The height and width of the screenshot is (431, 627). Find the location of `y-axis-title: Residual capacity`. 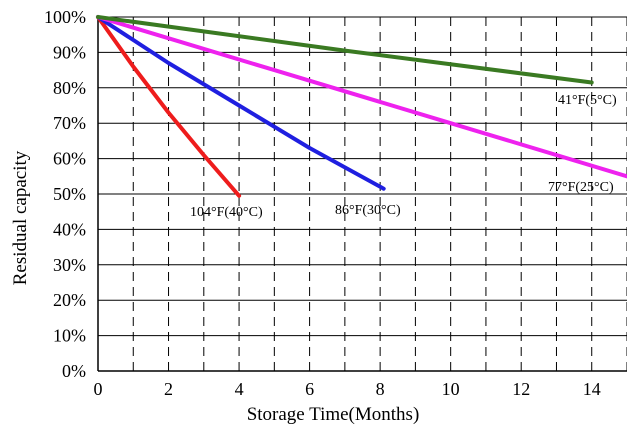

y-axis-title: Residual capacity is located at coordinates (20, 217).